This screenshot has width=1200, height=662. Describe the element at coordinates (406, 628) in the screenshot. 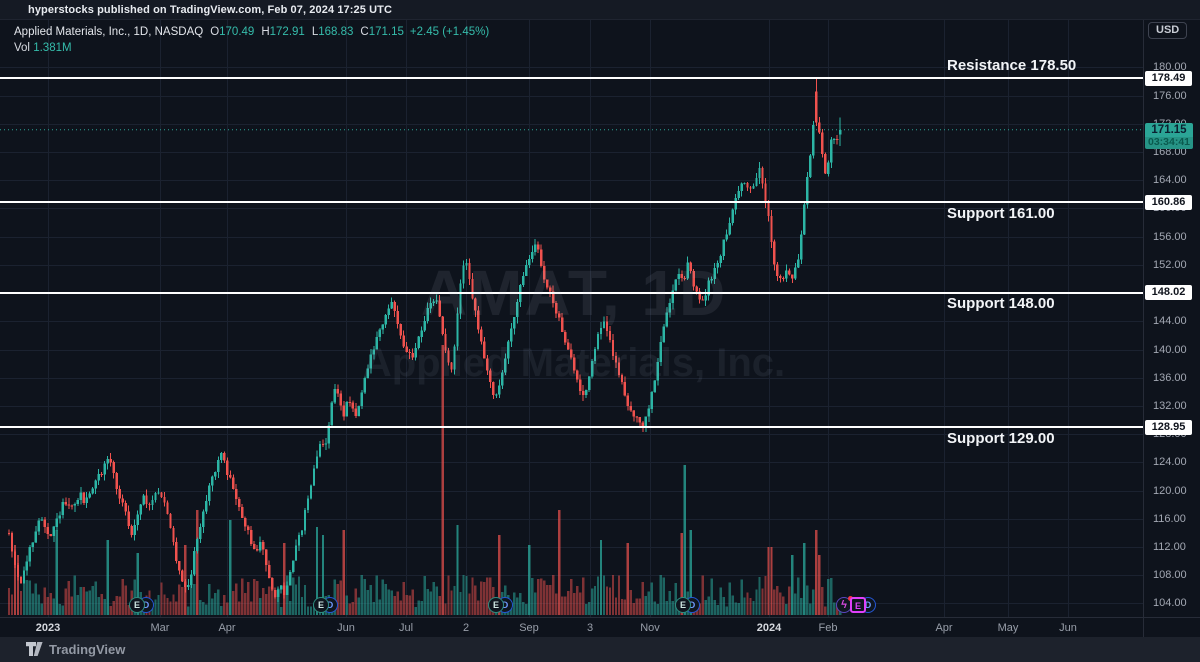

I see `time-tick-label: Jul` at that location.